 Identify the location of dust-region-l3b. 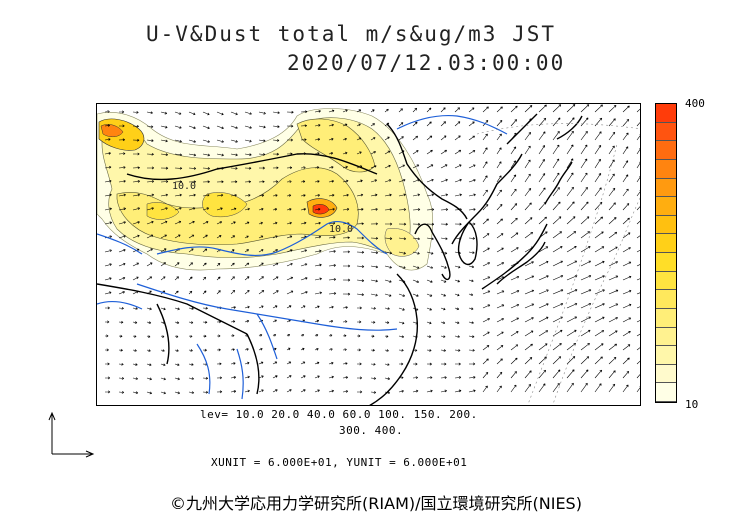
(163, 211).